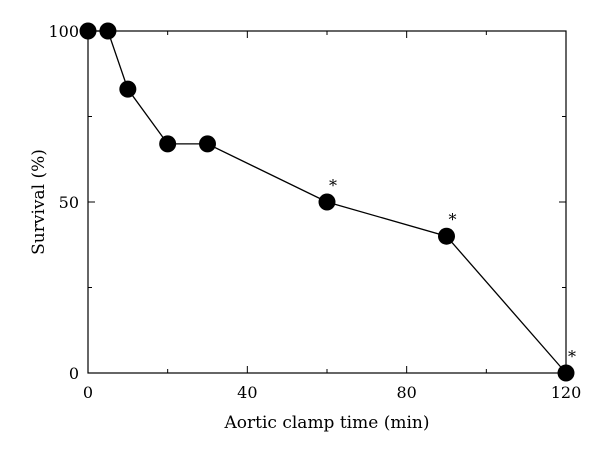  I want to click on y-tick-label-100: 100, so click(63, 31).